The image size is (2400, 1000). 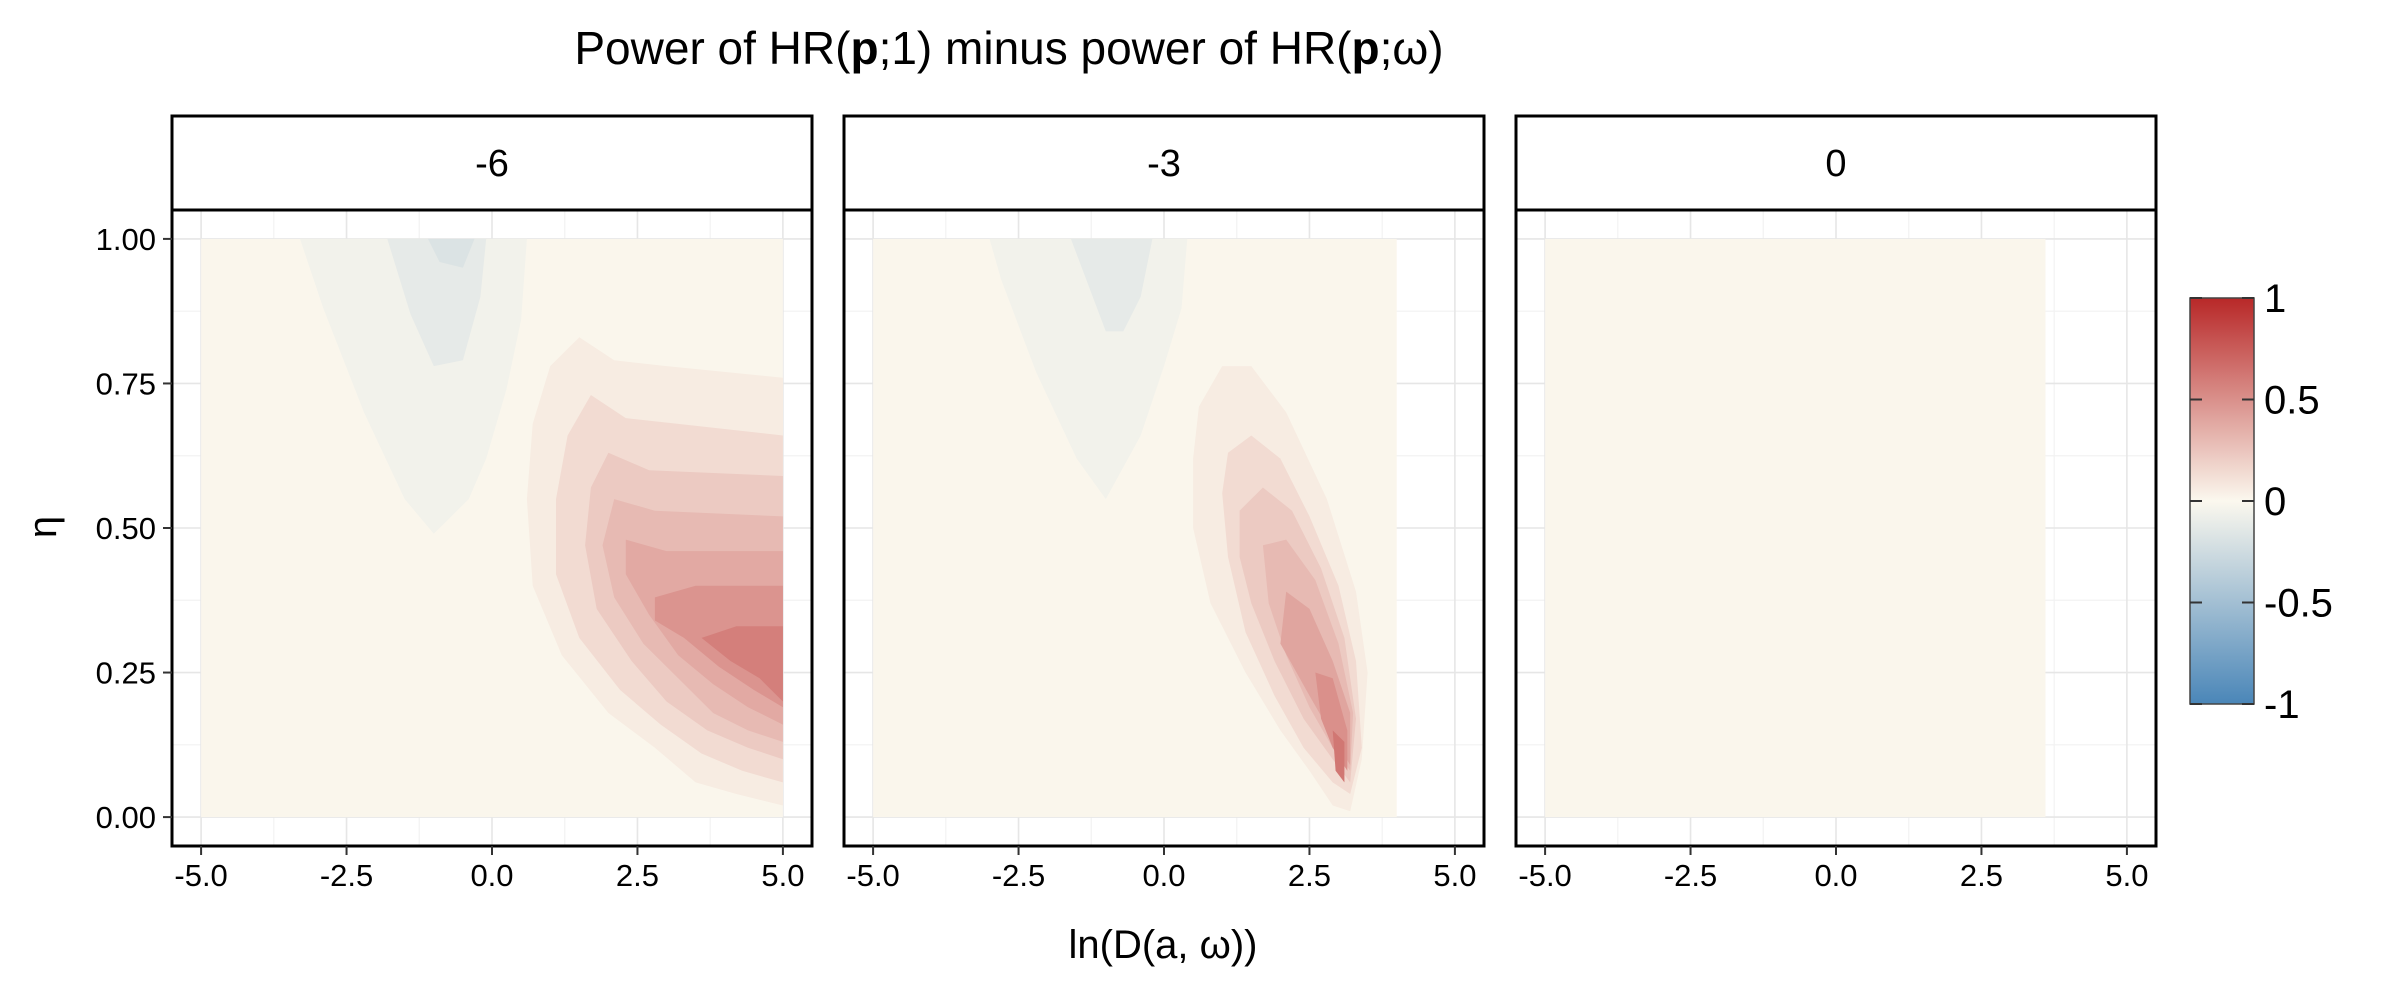 I want to click on legend-tick-label: 0.5, so click(x=2292, y=401).